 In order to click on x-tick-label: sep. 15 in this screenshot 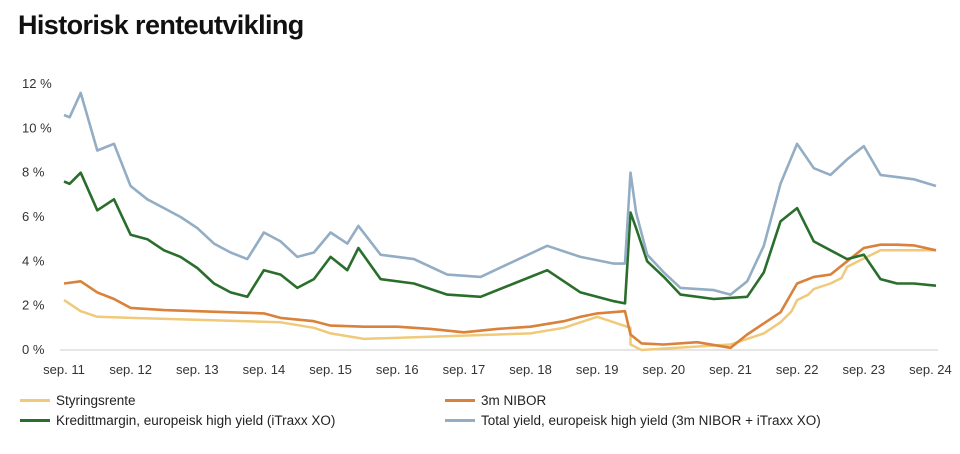, I will do `click(330, 369)`.